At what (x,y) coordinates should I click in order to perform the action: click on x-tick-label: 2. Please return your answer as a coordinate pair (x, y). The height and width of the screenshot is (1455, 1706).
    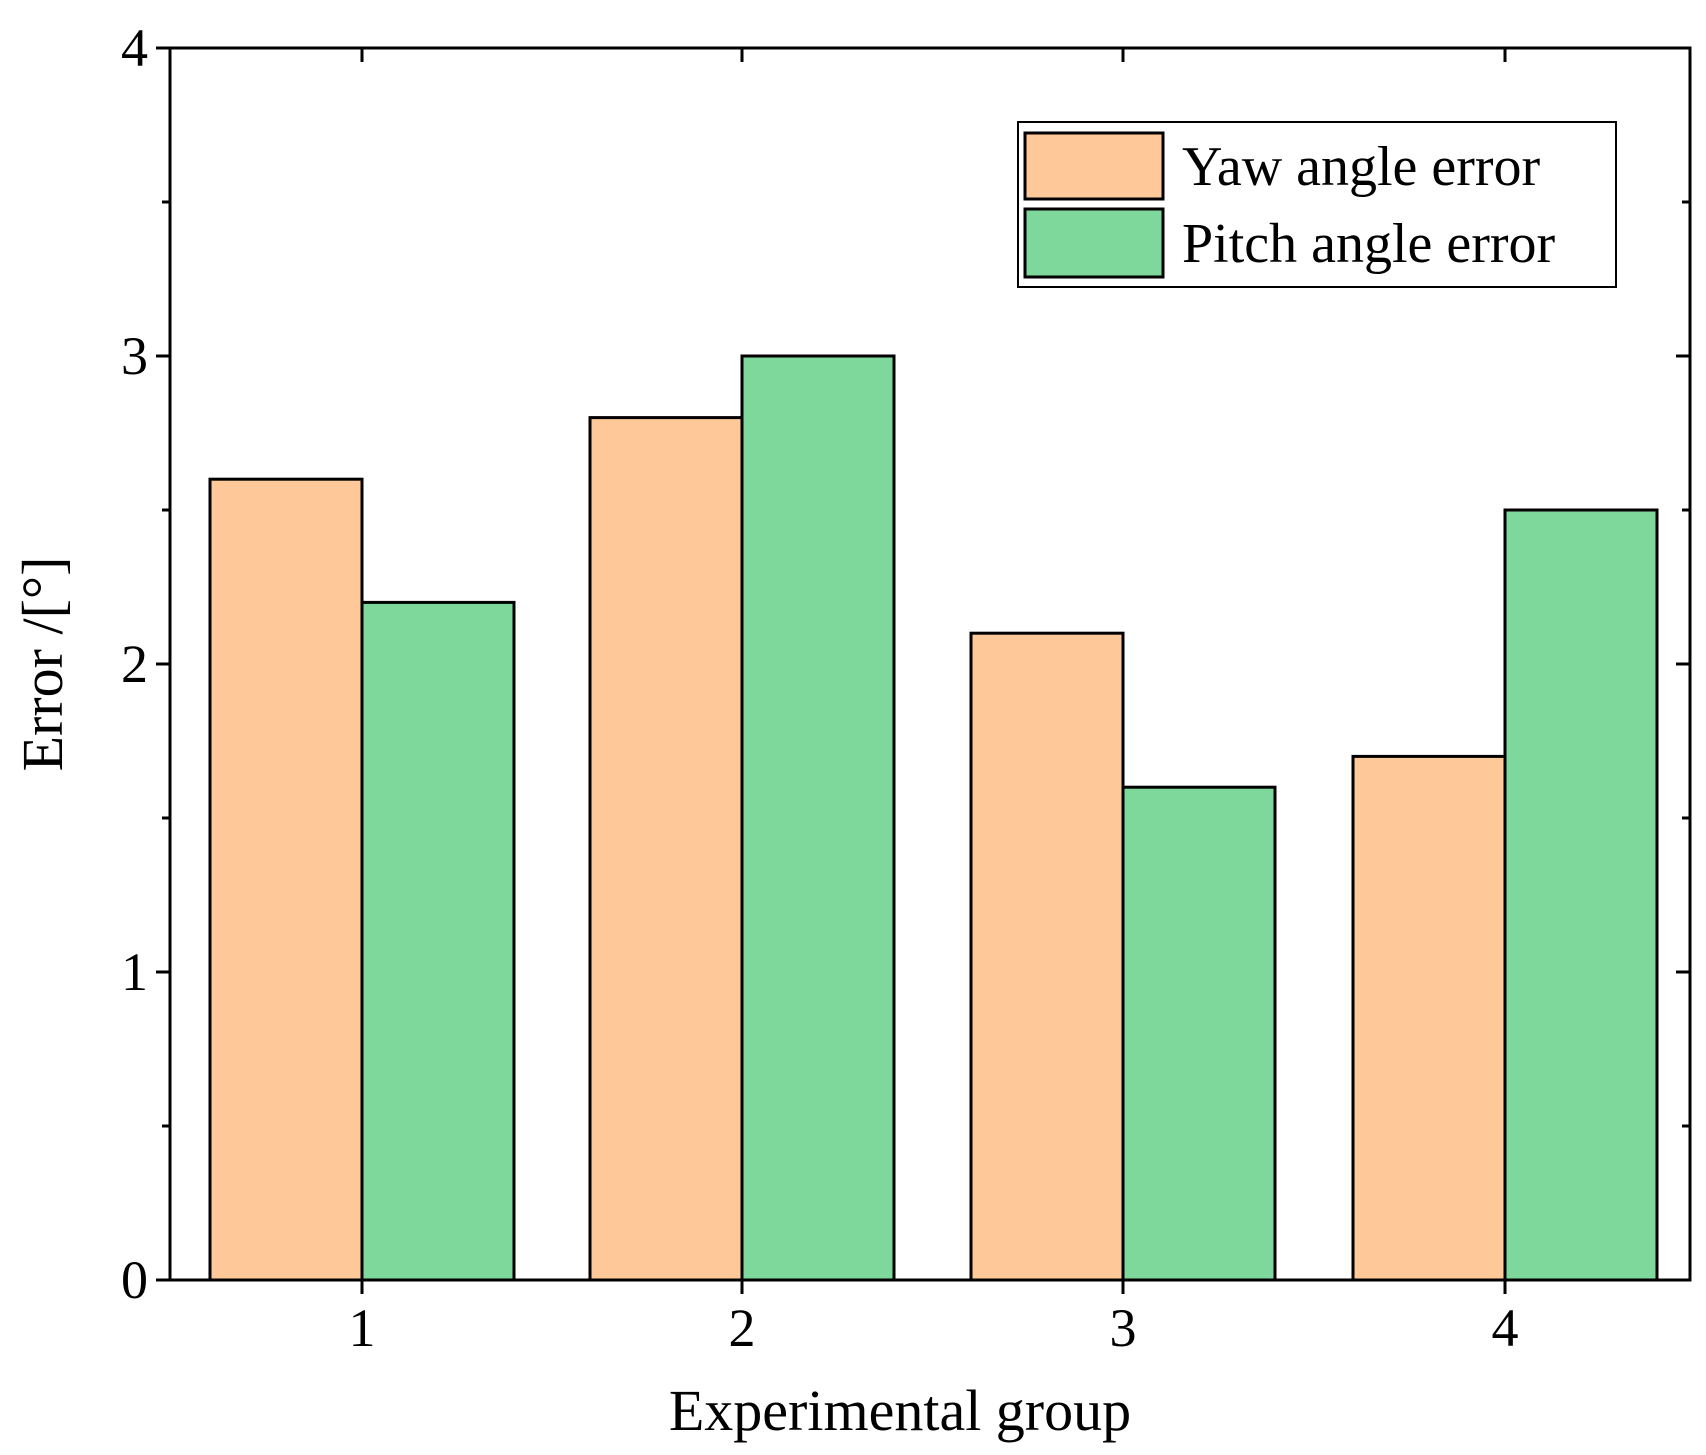
    Looking at the image, I should click on (742, 1328).